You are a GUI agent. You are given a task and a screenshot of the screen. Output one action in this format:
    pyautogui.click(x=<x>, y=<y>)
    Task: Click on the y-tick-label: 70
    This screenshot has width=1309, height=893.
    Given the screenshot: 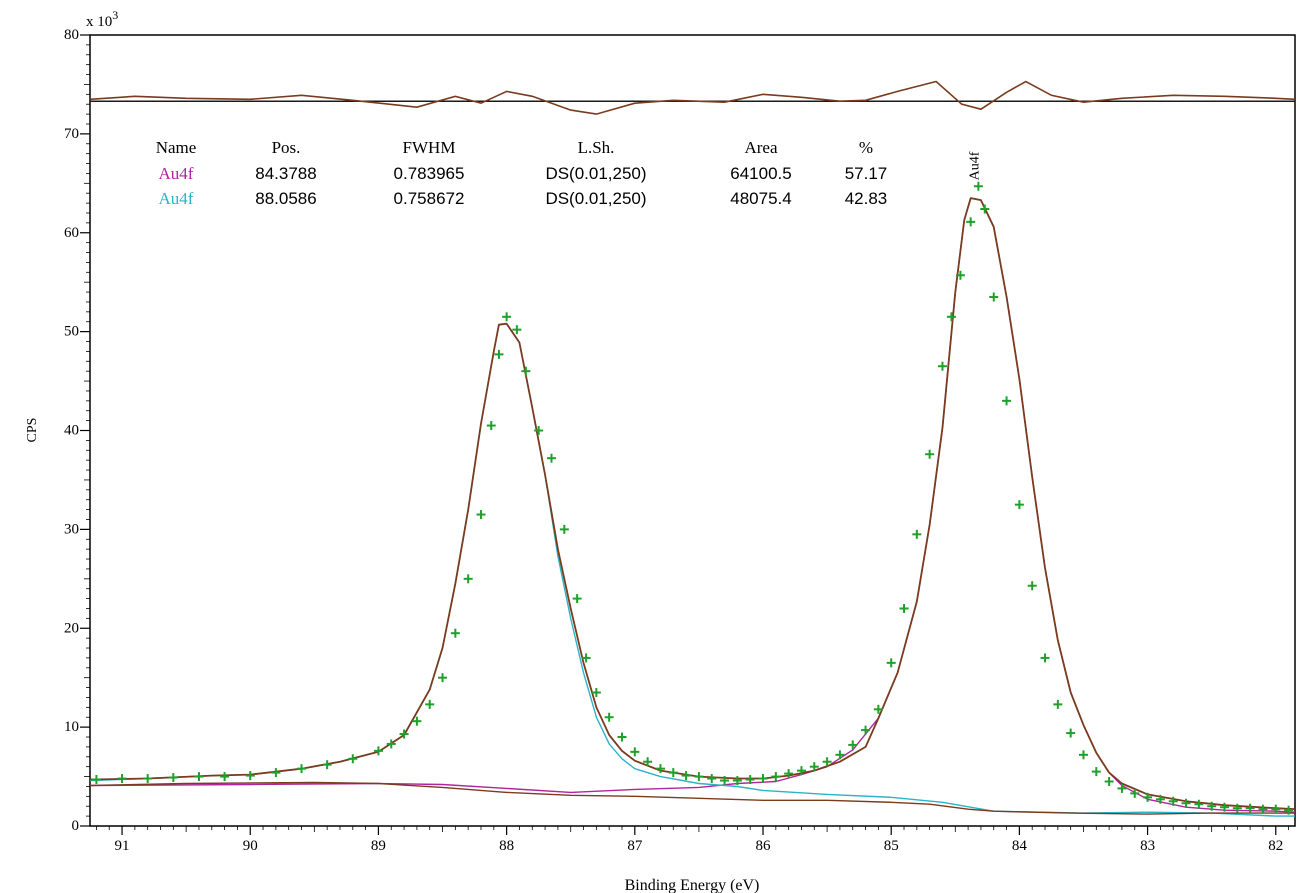 What is the action you would take?
    pyautogui.click(x=71, y=134)
    